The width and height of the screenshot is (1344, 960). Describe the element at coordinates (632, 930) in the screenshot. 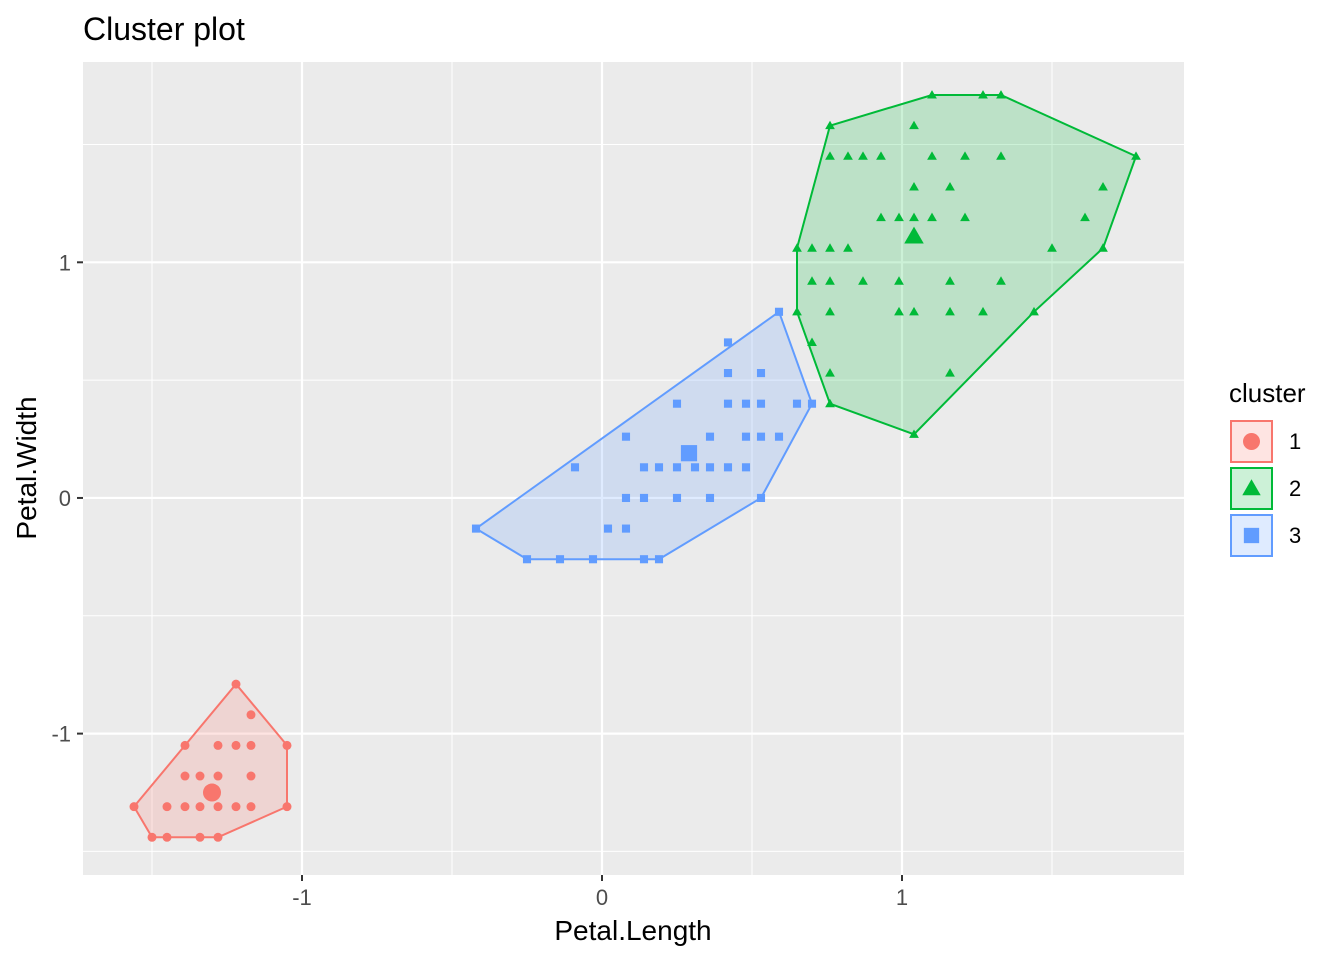

I see `x-axis-title: Petal.Length` at that location.